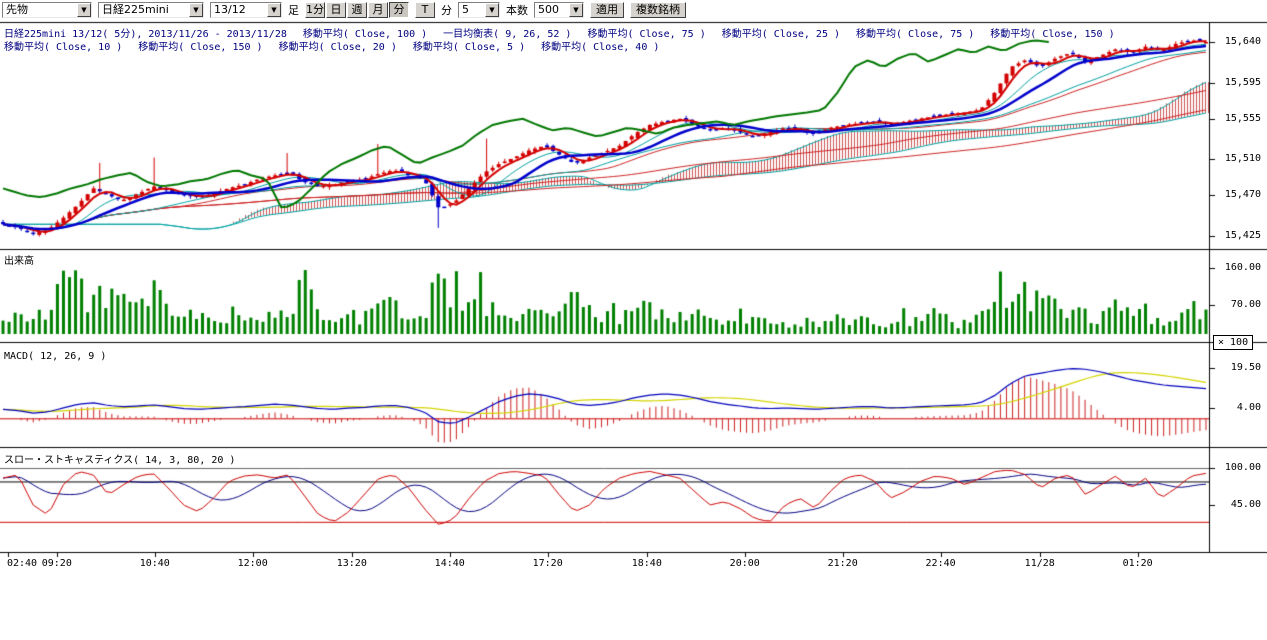 The height and width of the screenshot is (640, 1267). I want to click on market-select: 先物 ▼, so click(47, 9).